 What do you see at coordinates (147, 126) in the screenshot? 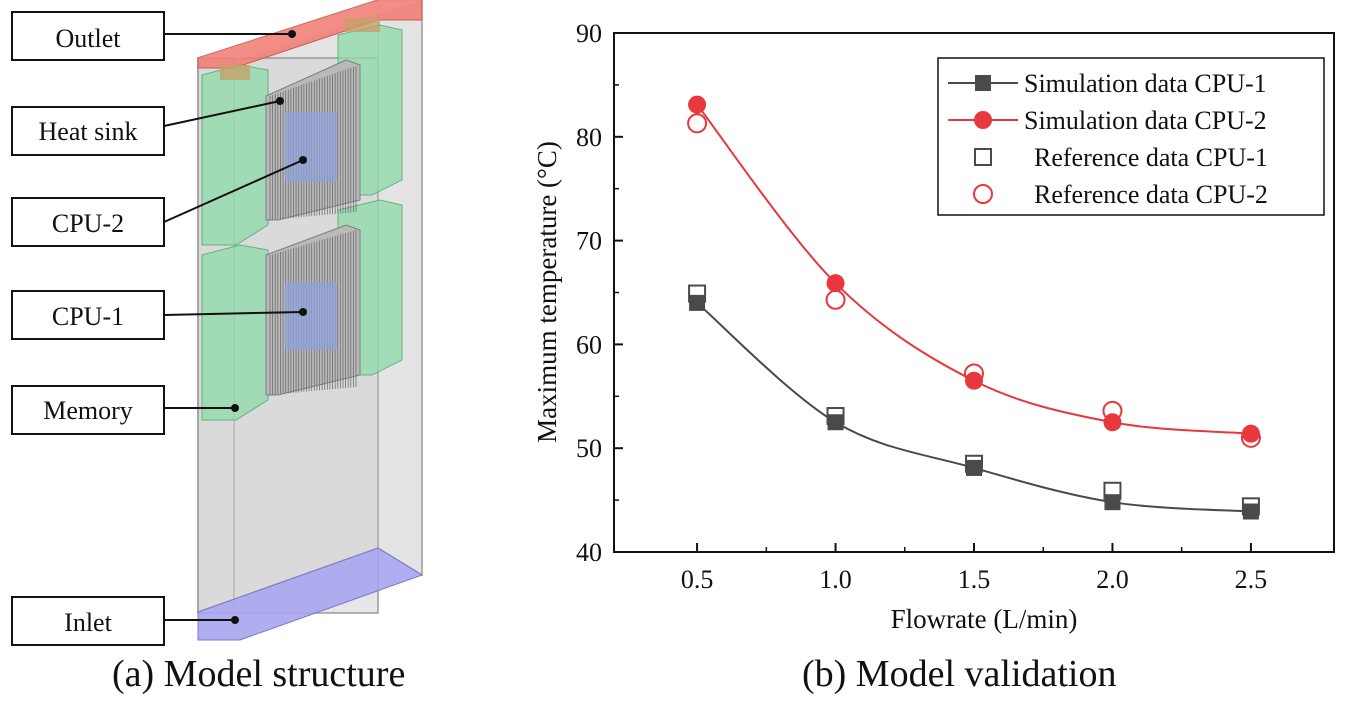
I see `label-heat-sink: Heat sink` at bounding box center [147, 126].